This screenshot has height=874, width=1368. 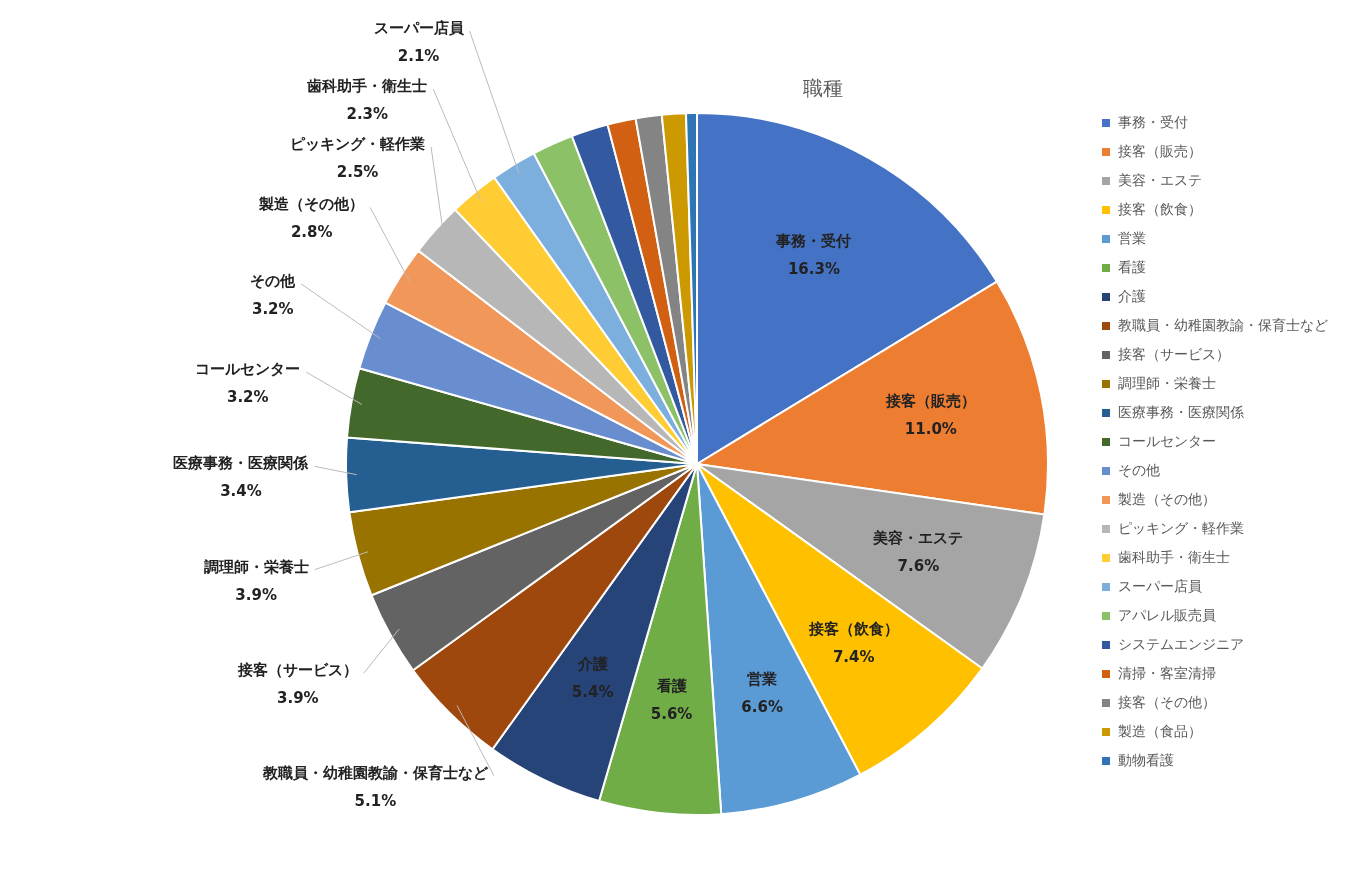 What do you see at coordinates (375, 772) in the screenshot?
I see `slice-label: 教職員・幼稚園教諭・保育士など` at bounding box center [375, 772].